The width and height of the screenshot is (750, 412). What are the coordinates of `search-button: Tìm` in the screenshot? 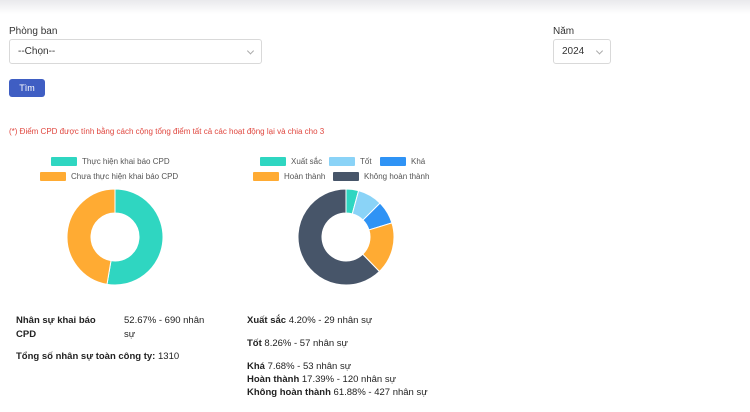 It's located at (27, 88).